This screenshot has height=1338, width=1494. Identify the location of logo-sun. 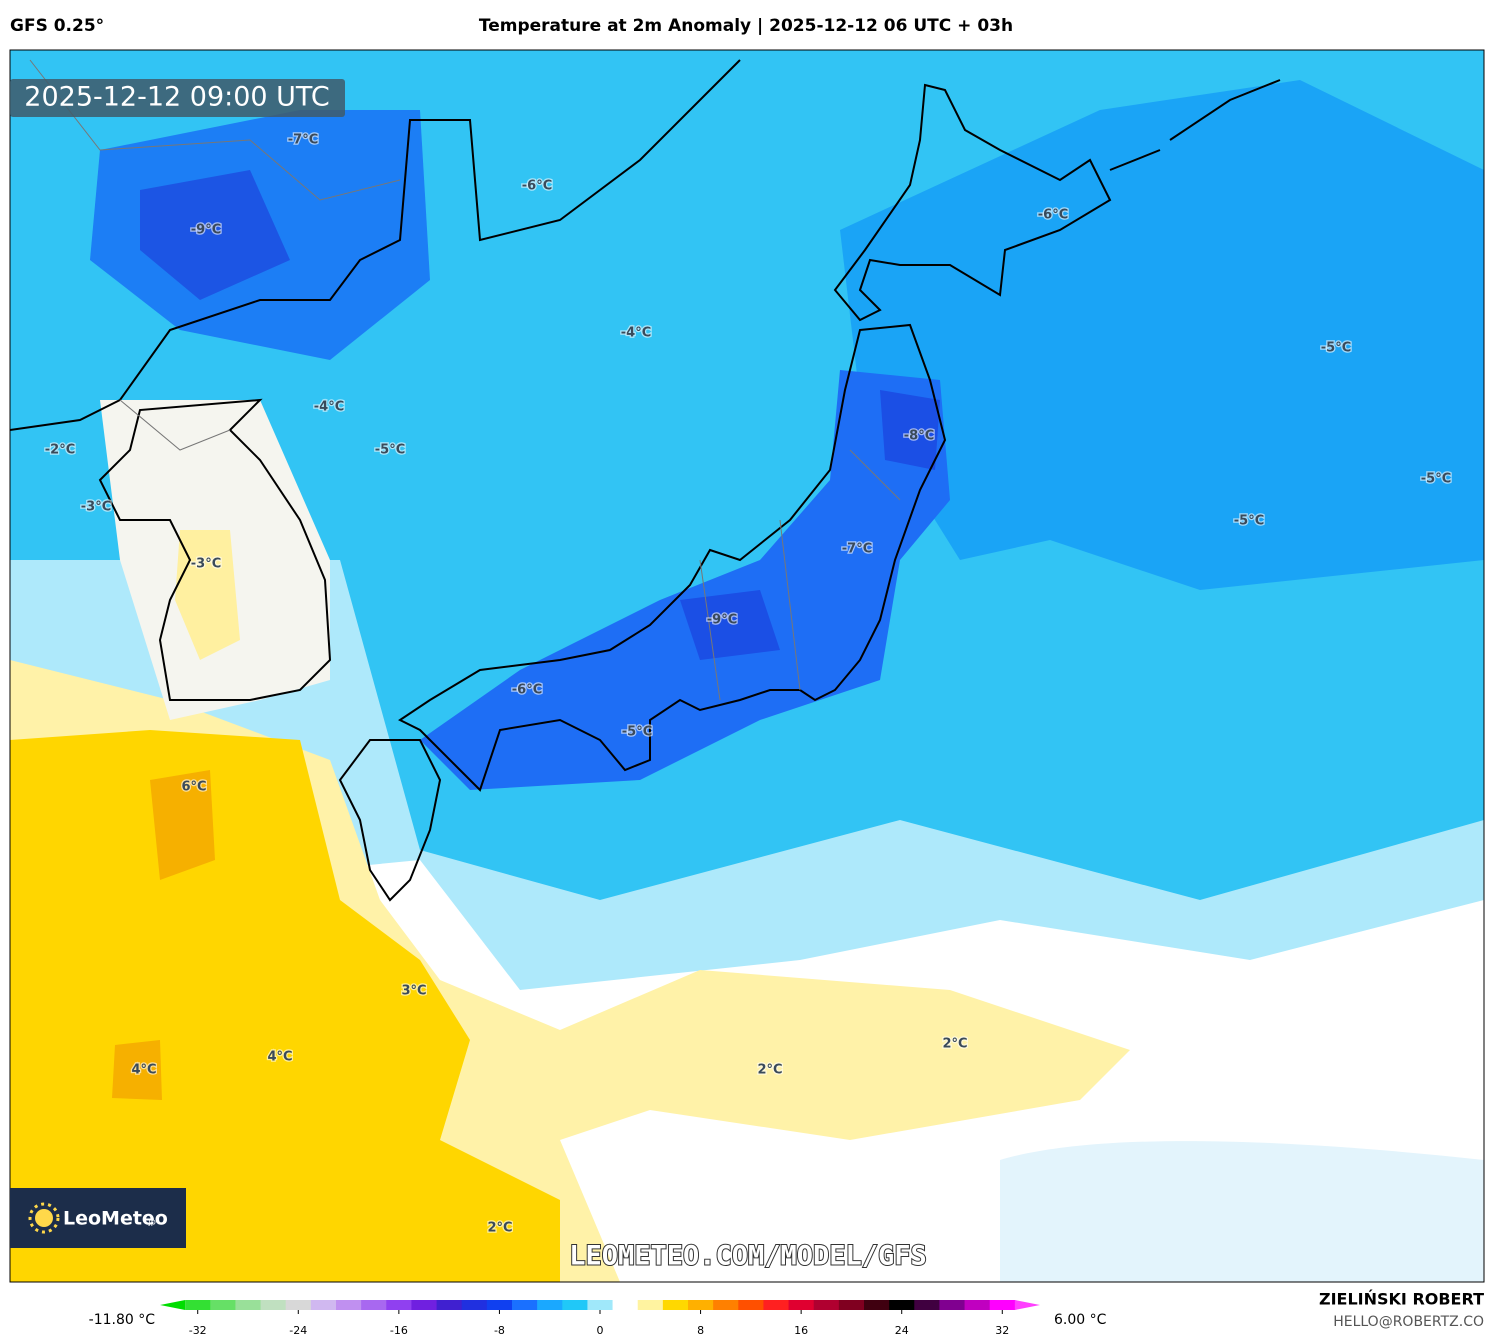
(44, 1218).